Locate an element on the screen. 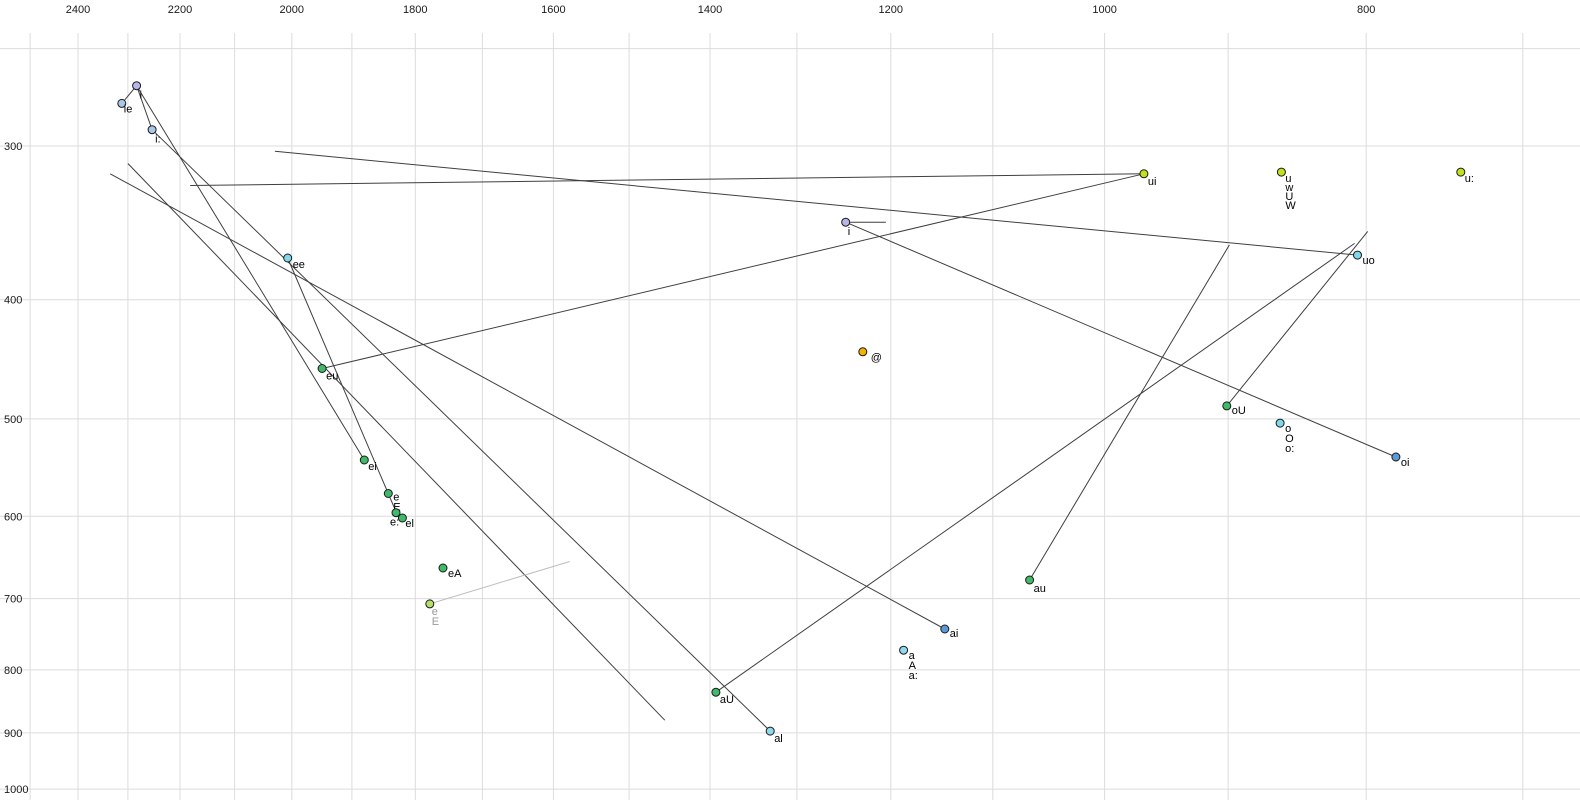 Image resolution: width=1580 pixels, height=800 pixels. vowel-label-e-long: e: is located at coordinates (394, 523).